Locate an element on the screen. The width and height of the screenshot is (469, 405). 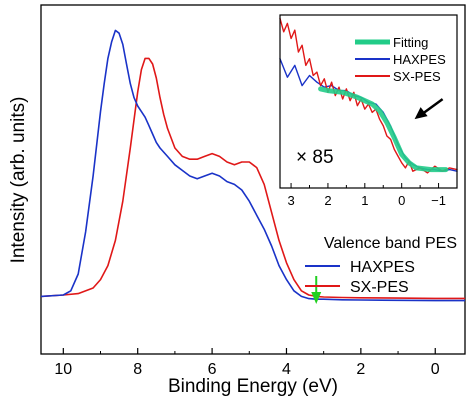
inset-legend-label-haxpes: HAXPES is located at coordinates (419, 59).